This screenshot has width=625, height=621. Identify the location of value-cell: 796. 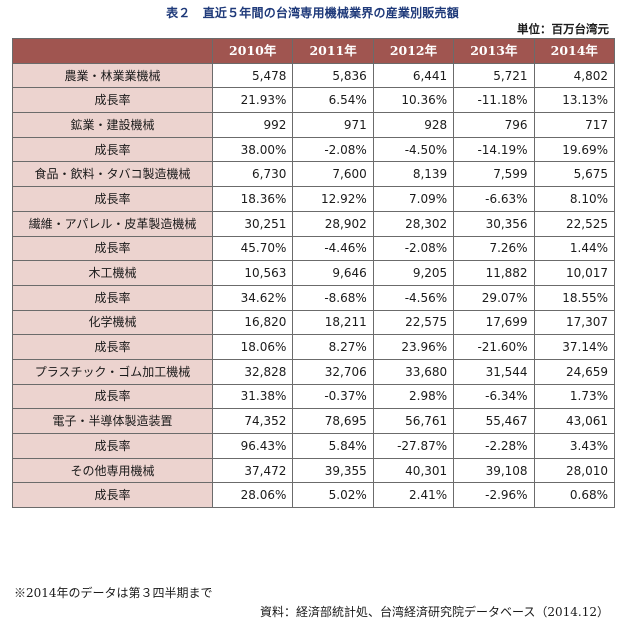
(494, 125).